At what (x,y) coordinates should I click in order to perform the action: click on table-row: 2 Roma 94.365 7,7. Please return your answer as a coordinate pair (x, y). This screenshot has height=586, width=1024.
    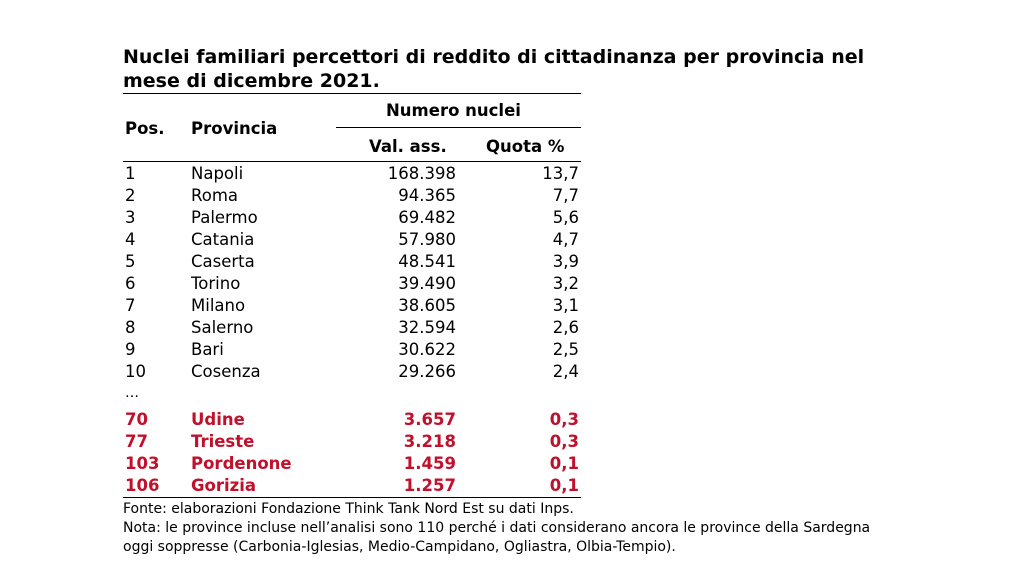
    Looking at the image, I should click on (352, 196).